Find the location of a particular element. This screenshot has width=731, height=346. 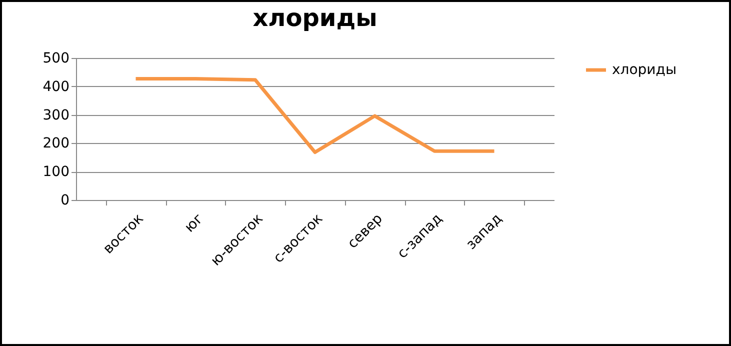

y-tick-label: 400 is located at coordinates (56, 86).